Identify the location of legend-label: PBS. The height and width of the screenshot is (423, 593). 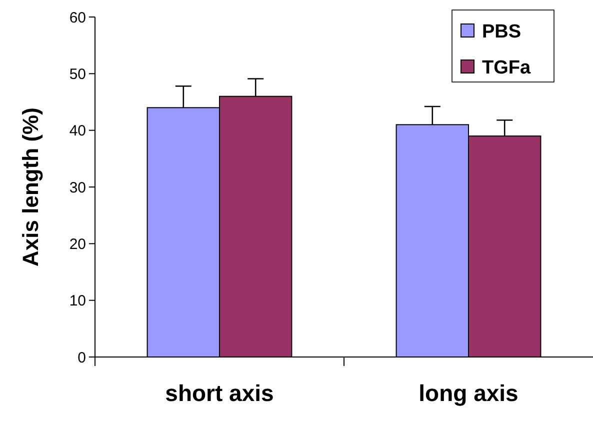
(502, 32).